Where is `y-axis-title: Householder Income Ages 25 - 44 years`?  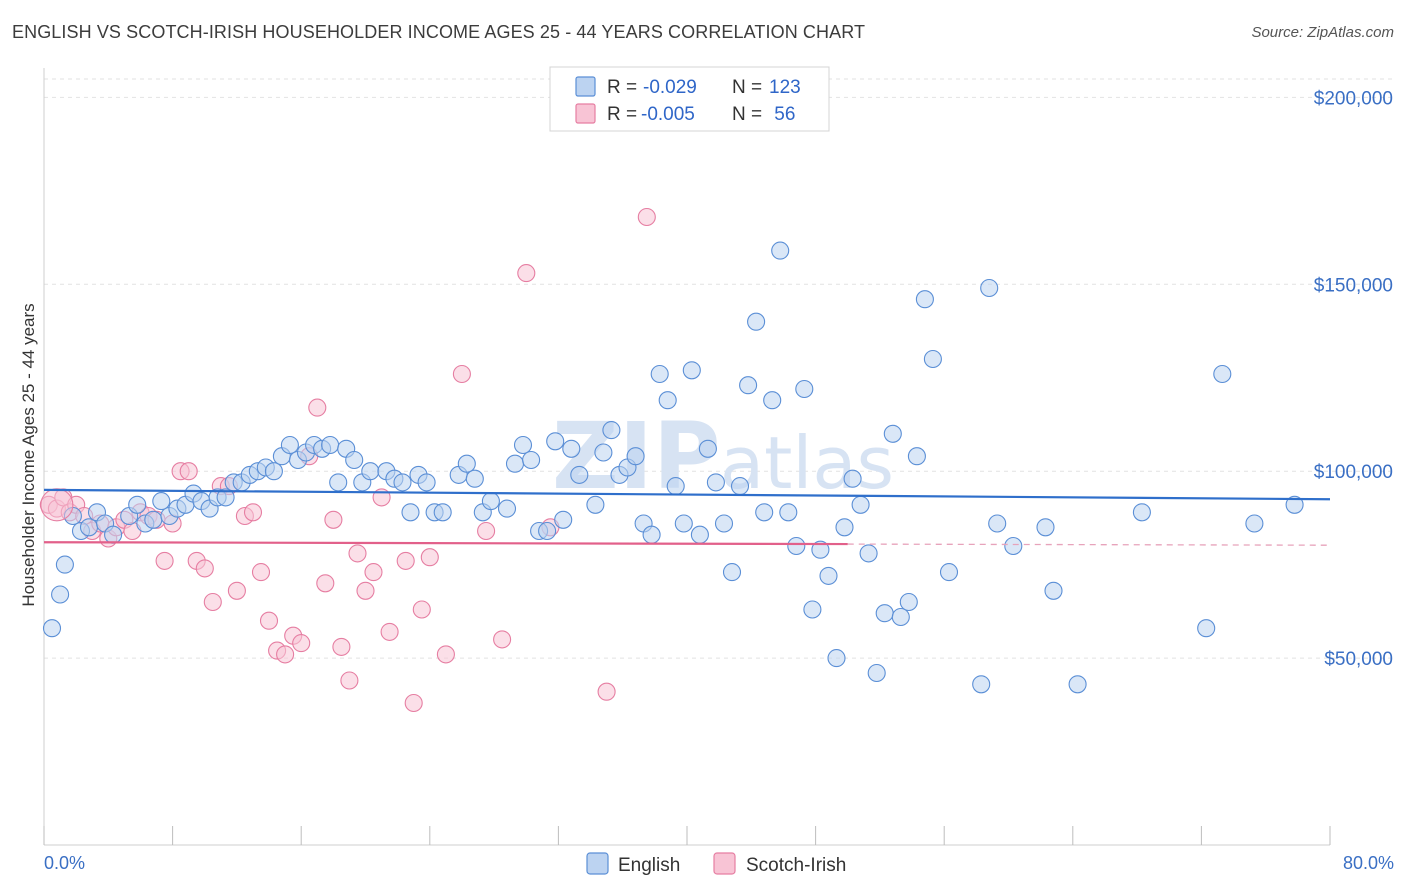 y-axis-title: Householder Income Ages 25 - 44 years is located at coordinates (28, 454).